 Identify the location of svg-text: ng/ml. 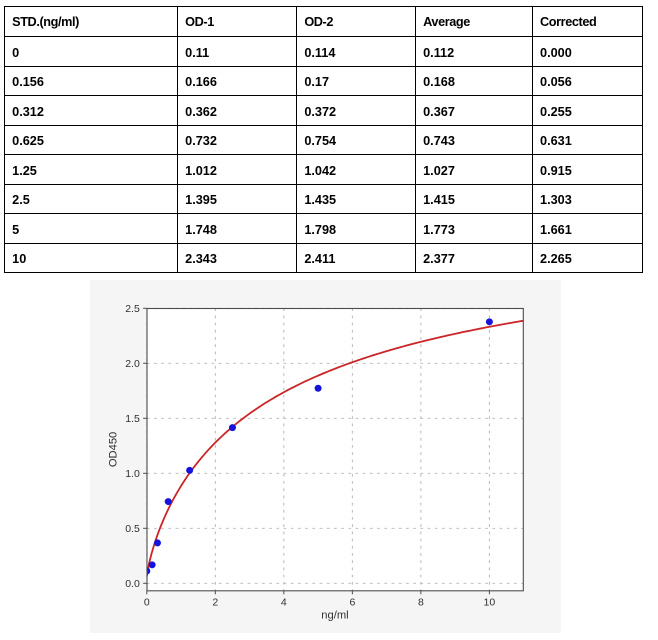
(334, 615).